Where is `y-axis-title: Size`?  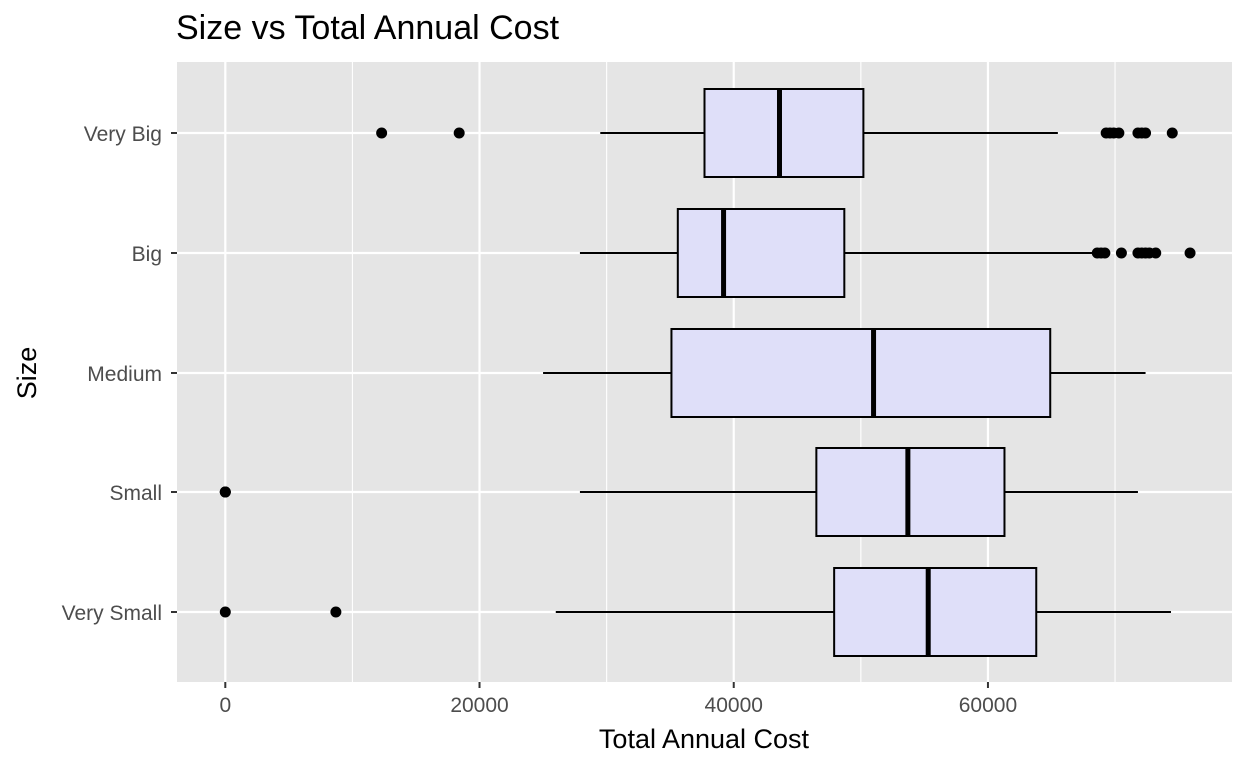
y-axis-title: Size is located at coordinates (27, 373).